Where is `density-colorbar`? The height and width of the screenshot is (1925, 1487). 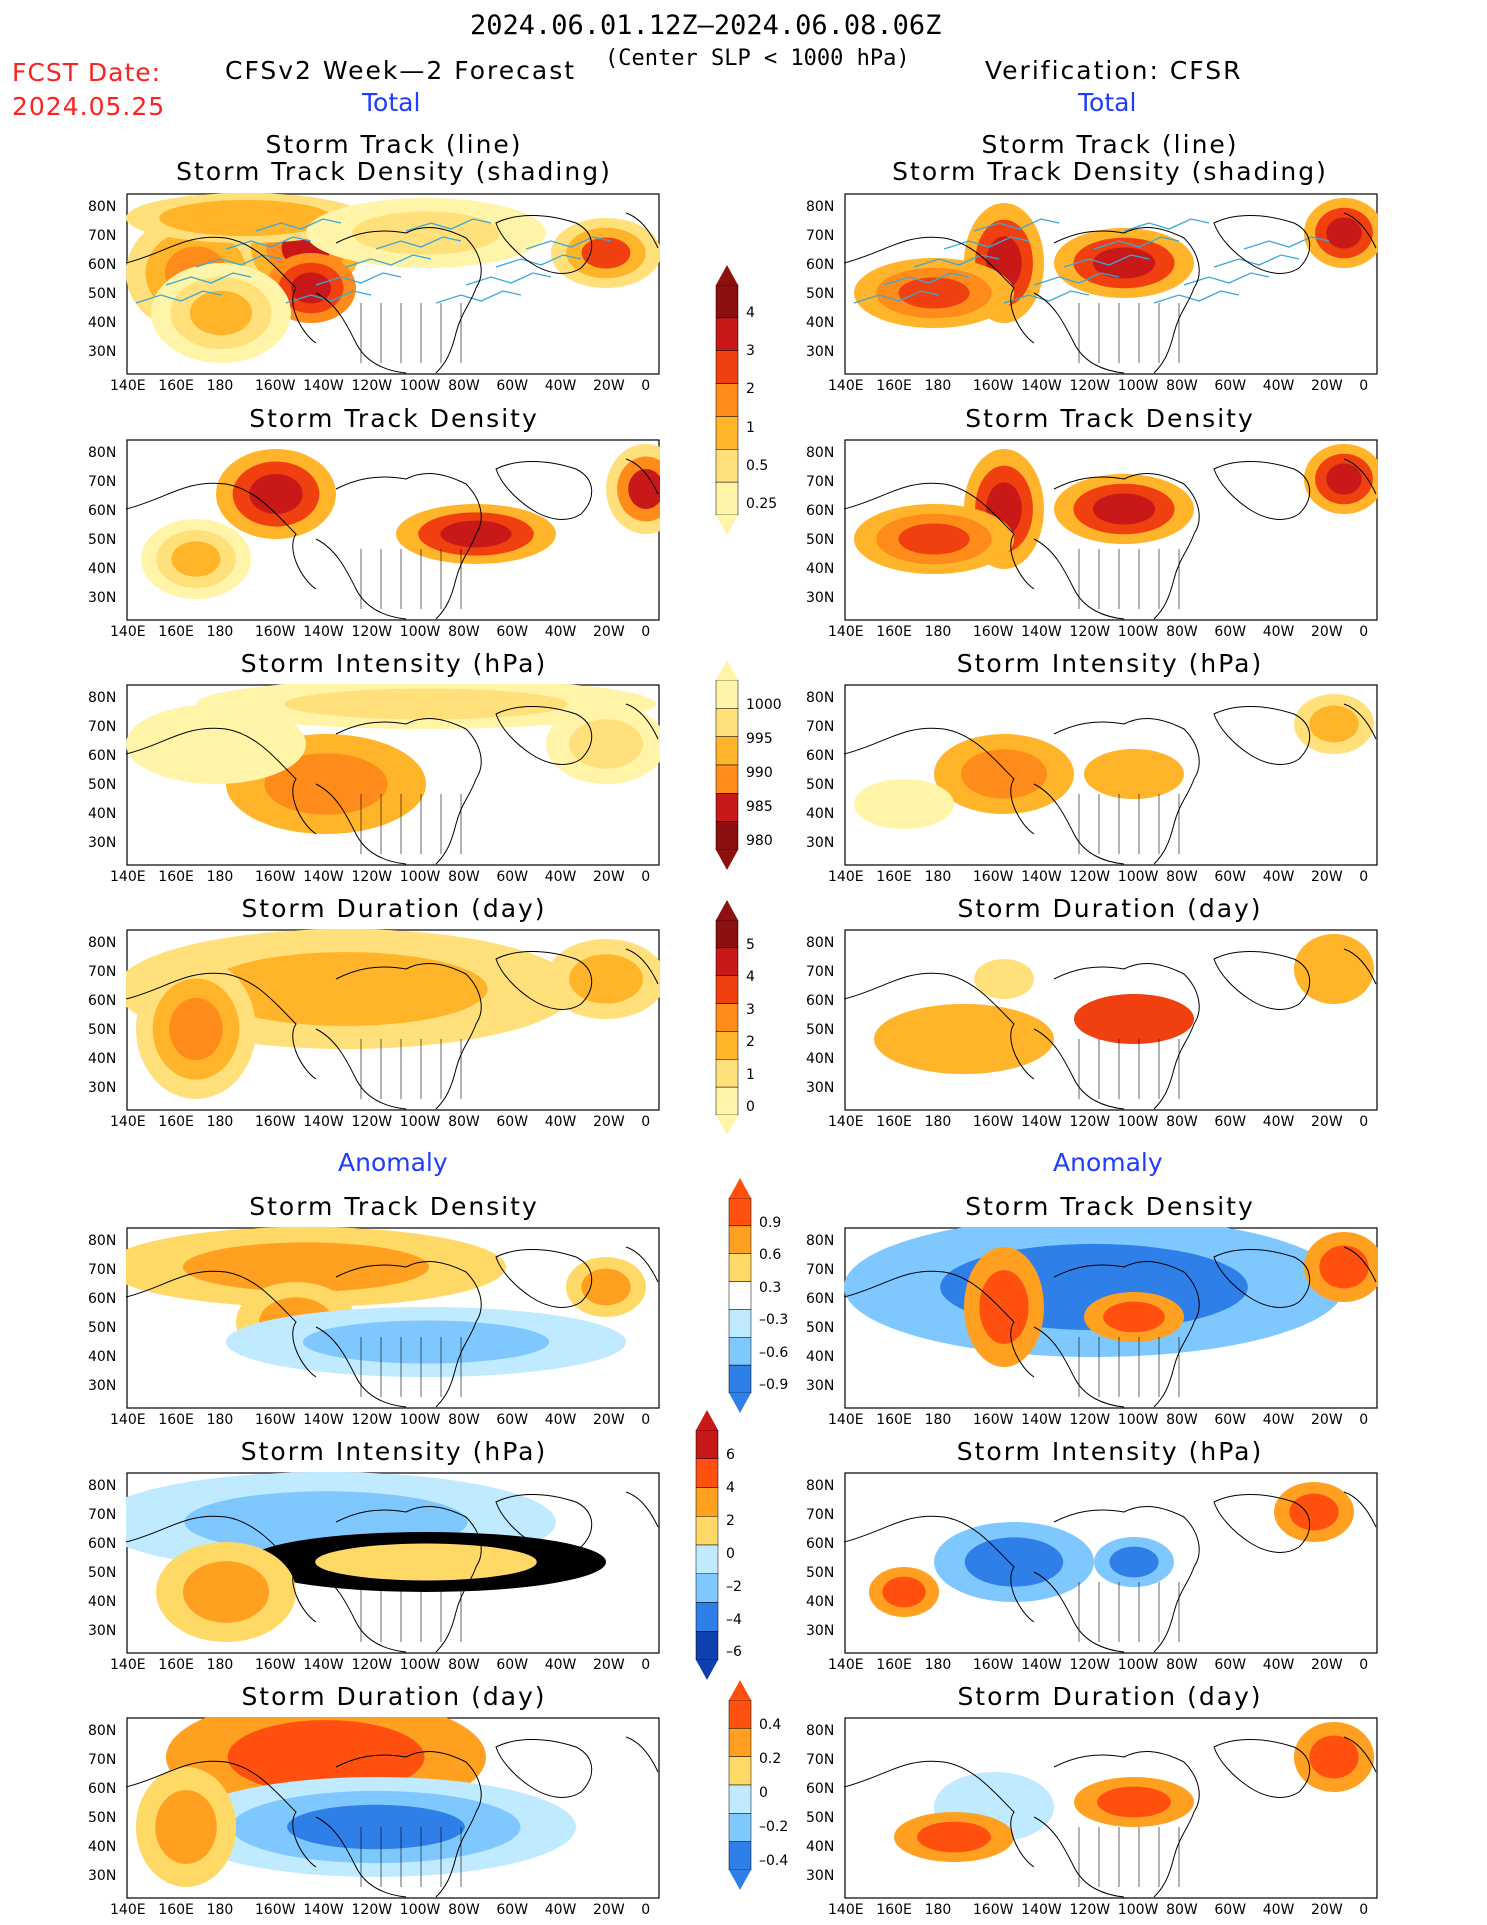
density-colorbar is located at coordinates (727, 400).